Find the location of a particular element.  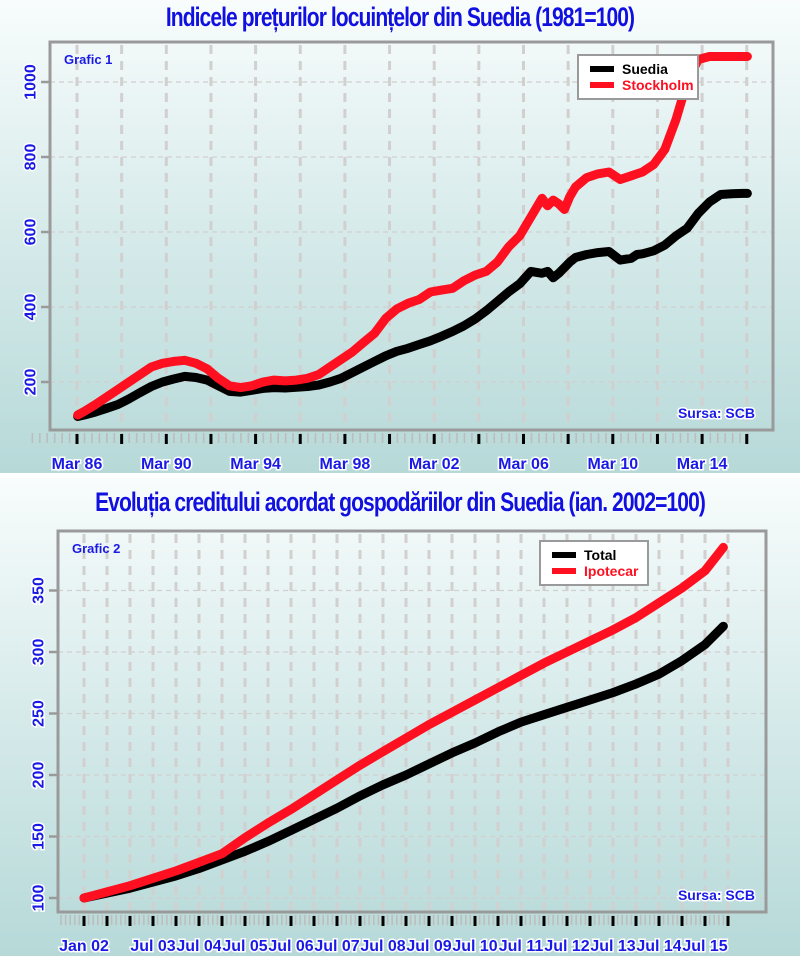

panel-label: Grafic 1 is located at coordinates (88, 59).